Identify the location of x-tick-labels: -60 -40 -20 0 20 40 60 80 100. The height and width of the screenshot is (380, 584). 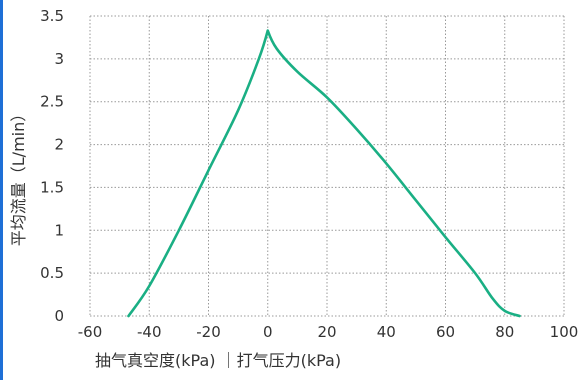
(328, 332).